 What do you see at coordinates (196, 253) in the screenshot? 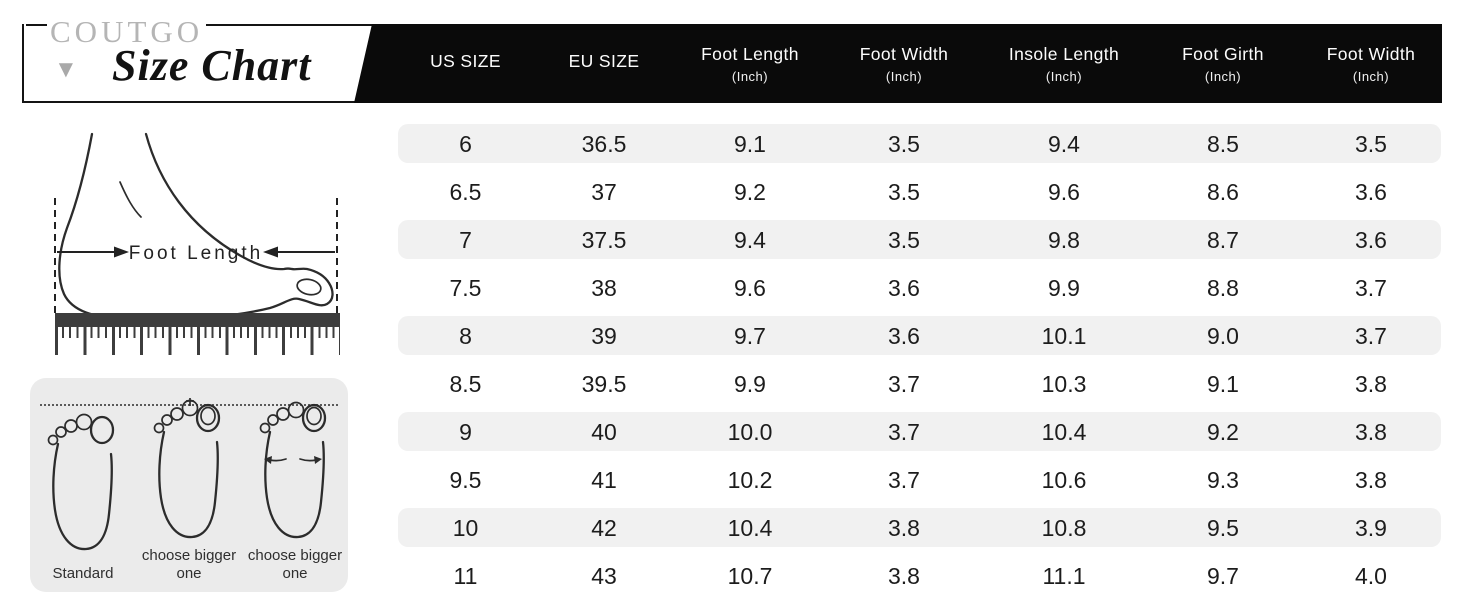
I see `foot-length-label: Foot Length` at bounding box center [196, 253].